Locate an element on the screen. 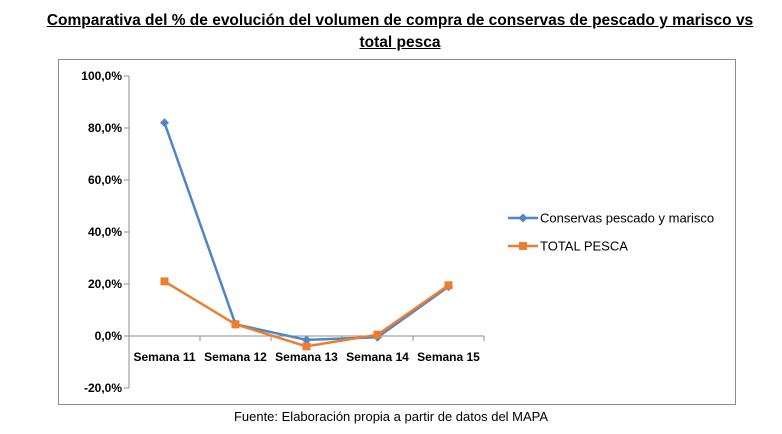 Image resolution: width=782 pixels, height=434 pixels. x-tick-label: Semana 14 is located at coordinates (377, 357).